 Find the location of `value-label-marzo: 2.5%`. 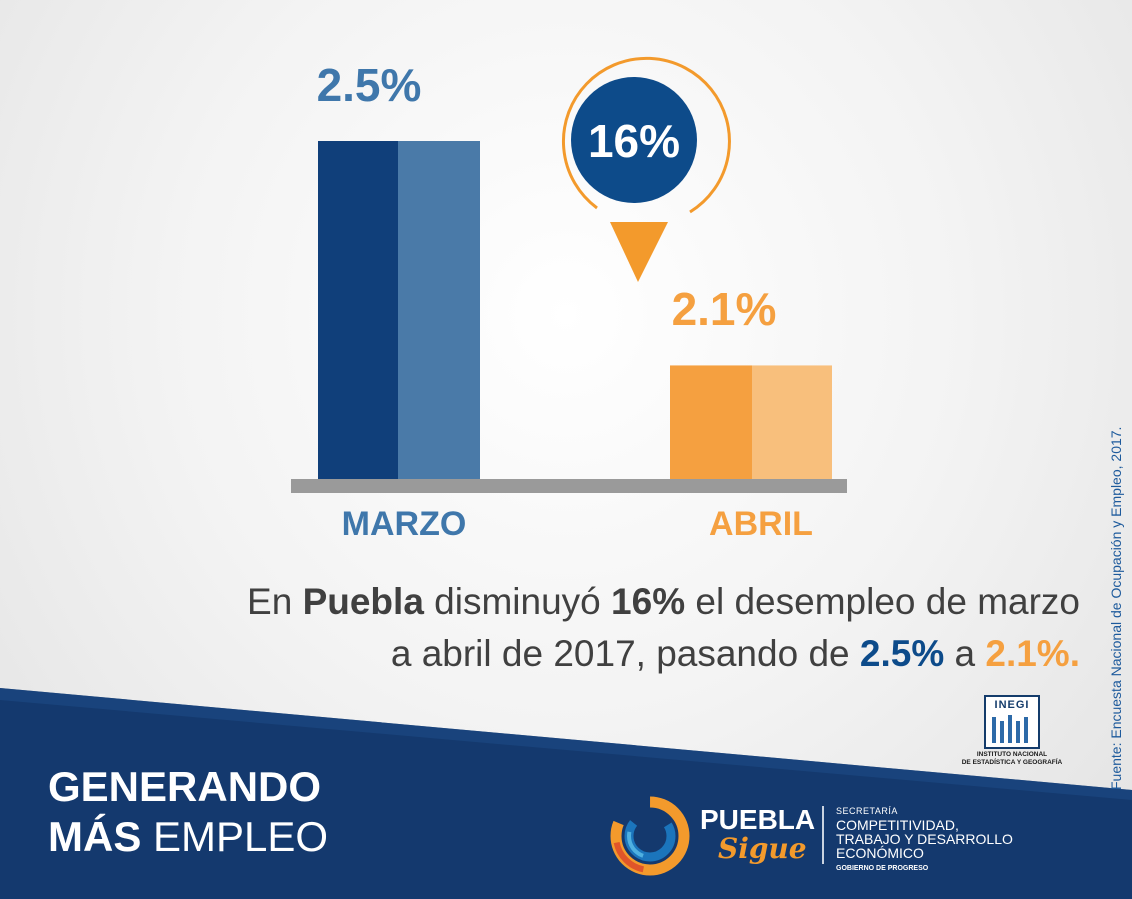

value-label-marzo: 2.5% is located at coordinates (369, 85).